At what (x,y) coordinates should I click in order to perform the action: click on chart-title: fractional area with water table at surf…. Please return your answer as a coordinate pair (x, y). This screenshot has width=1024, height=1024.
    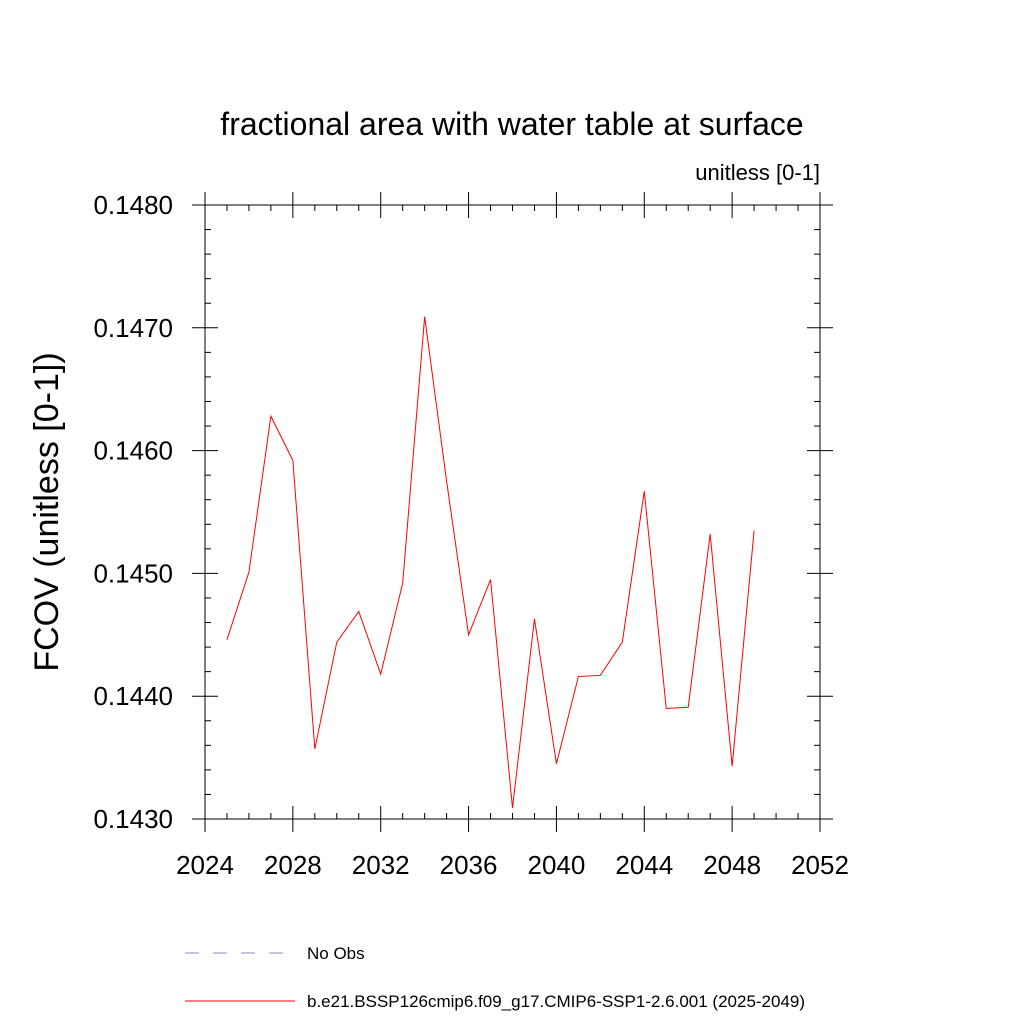
    Looking at the image, I should click on (511, 124).